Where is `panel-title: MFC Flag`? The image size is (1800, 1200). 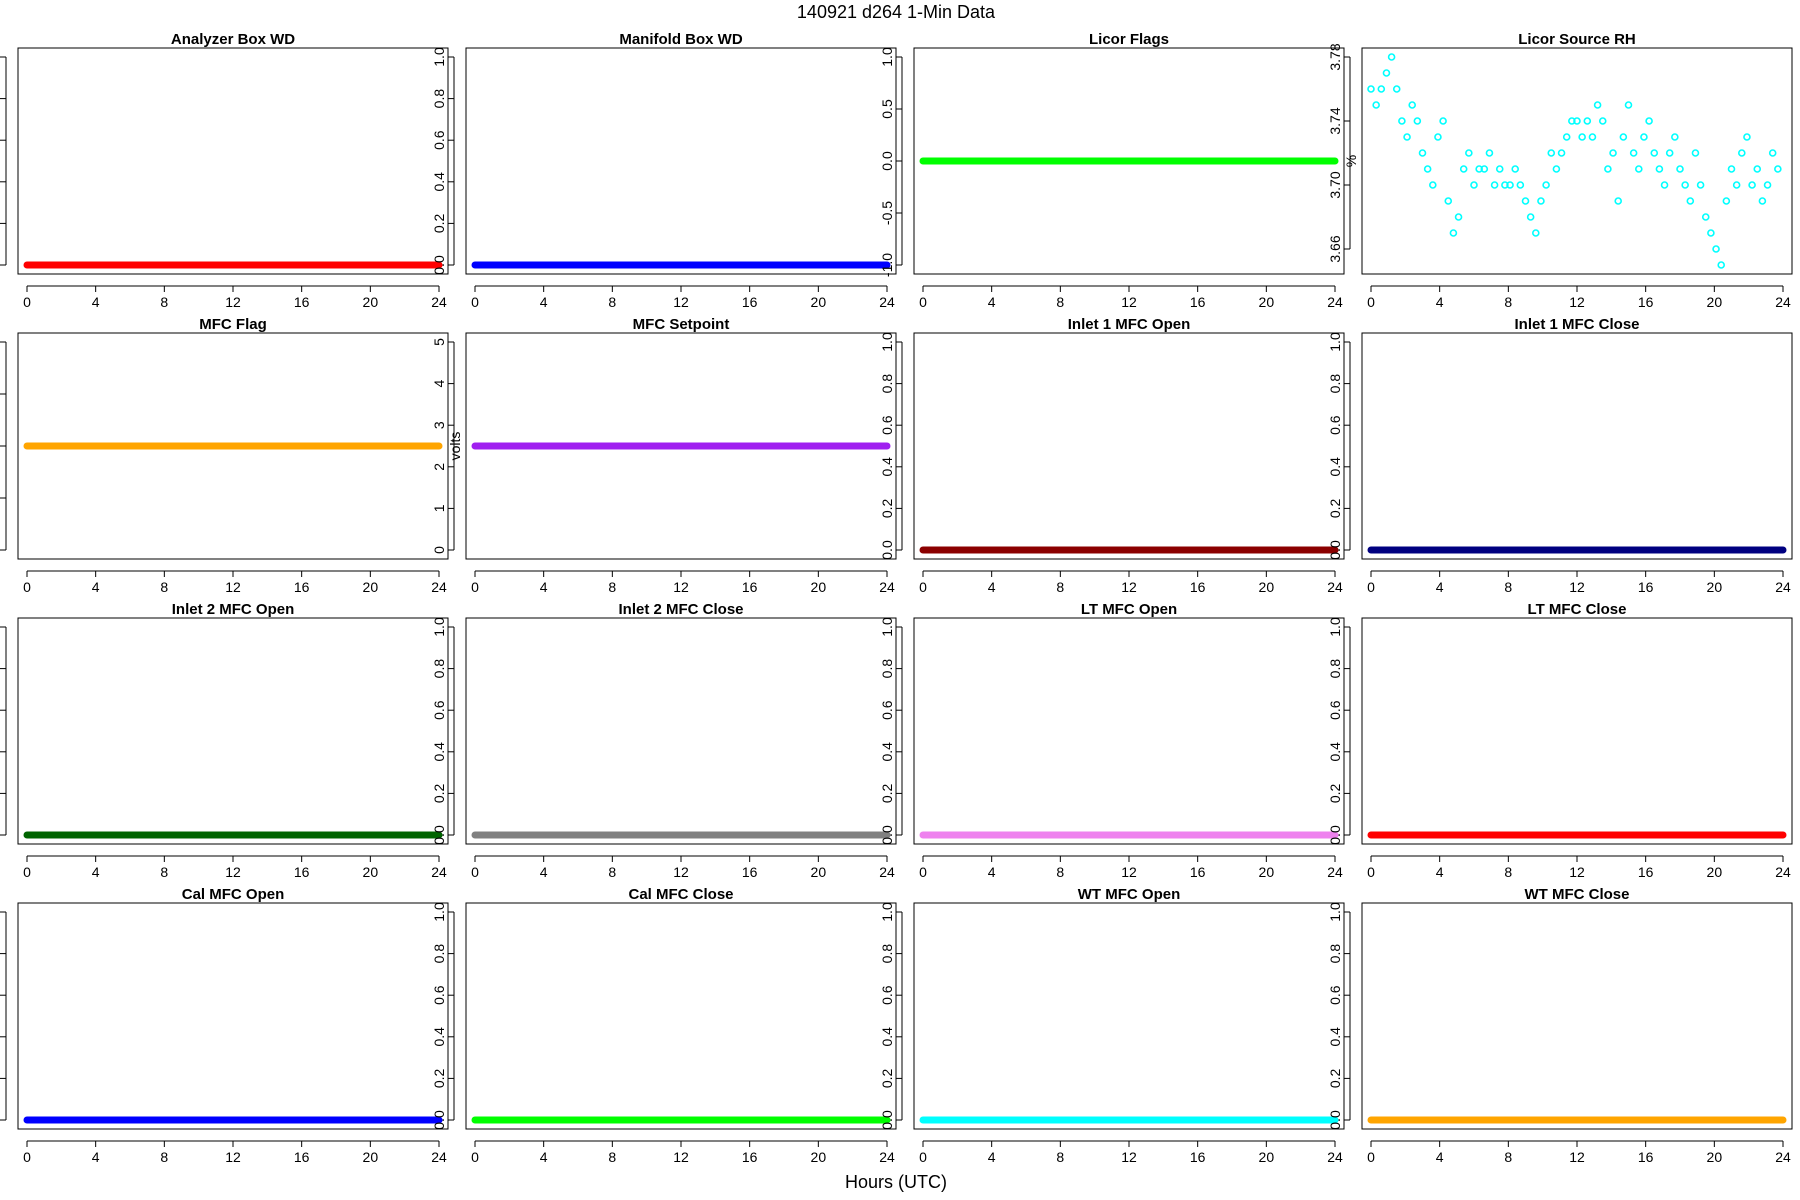
panel-title: MFC Flag is located at coordinates (233, 324).